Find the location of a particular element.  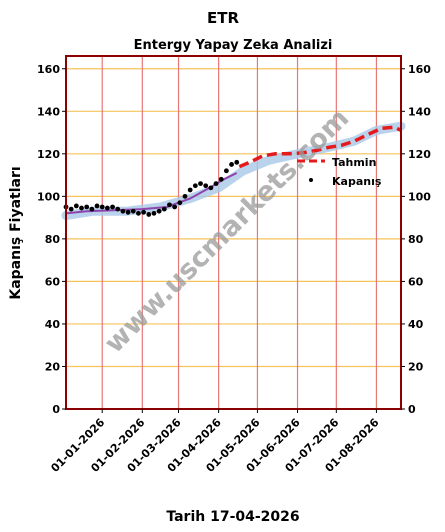

y-axis-left: 0 20 40 60 80 100 120 140 160 is located at coordinates (51, 239).